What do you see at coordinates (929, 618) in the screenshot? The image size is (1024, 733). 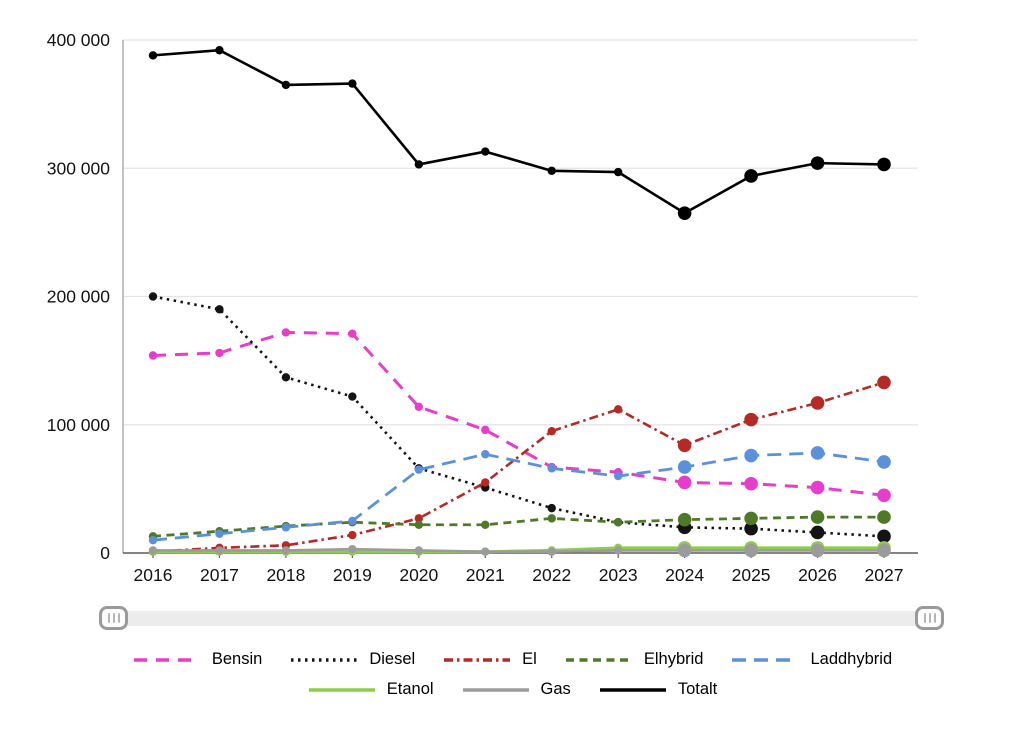 I see `range-slider-right-handle` at bounding box center [929, 618].